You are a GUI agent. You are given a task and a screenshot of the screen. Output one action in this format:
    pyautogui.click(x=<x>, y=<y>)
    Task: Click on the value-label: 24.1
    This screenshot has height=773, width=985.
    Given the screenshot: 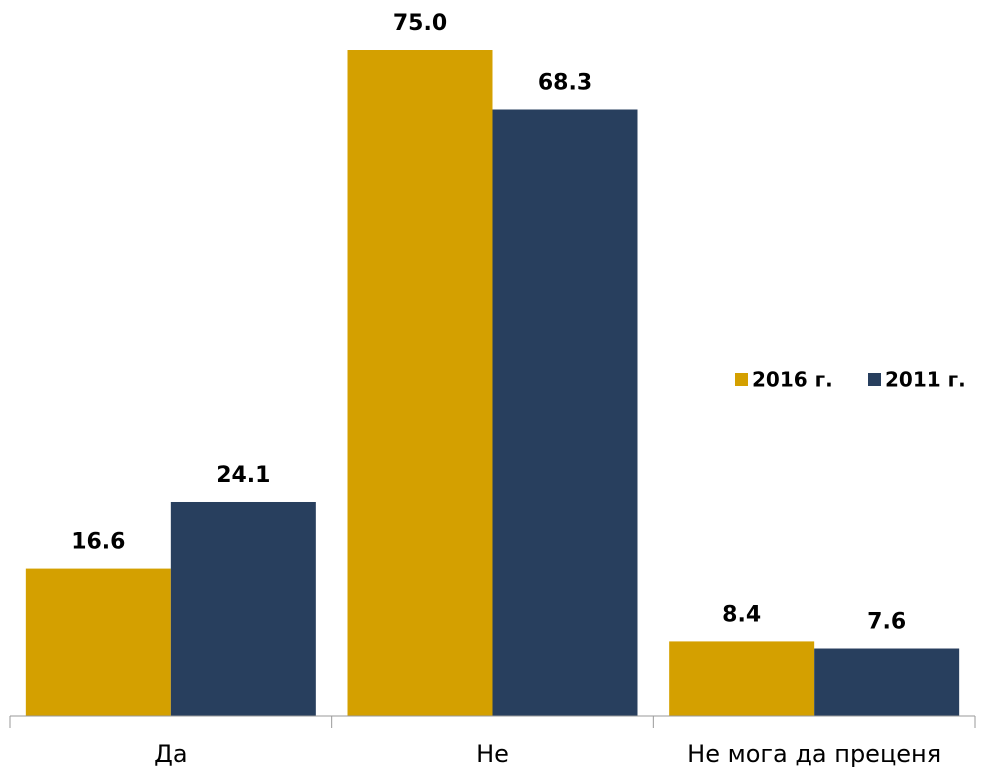 What is the action you would take?
    pyautogui.click(x=243, y=475)
    